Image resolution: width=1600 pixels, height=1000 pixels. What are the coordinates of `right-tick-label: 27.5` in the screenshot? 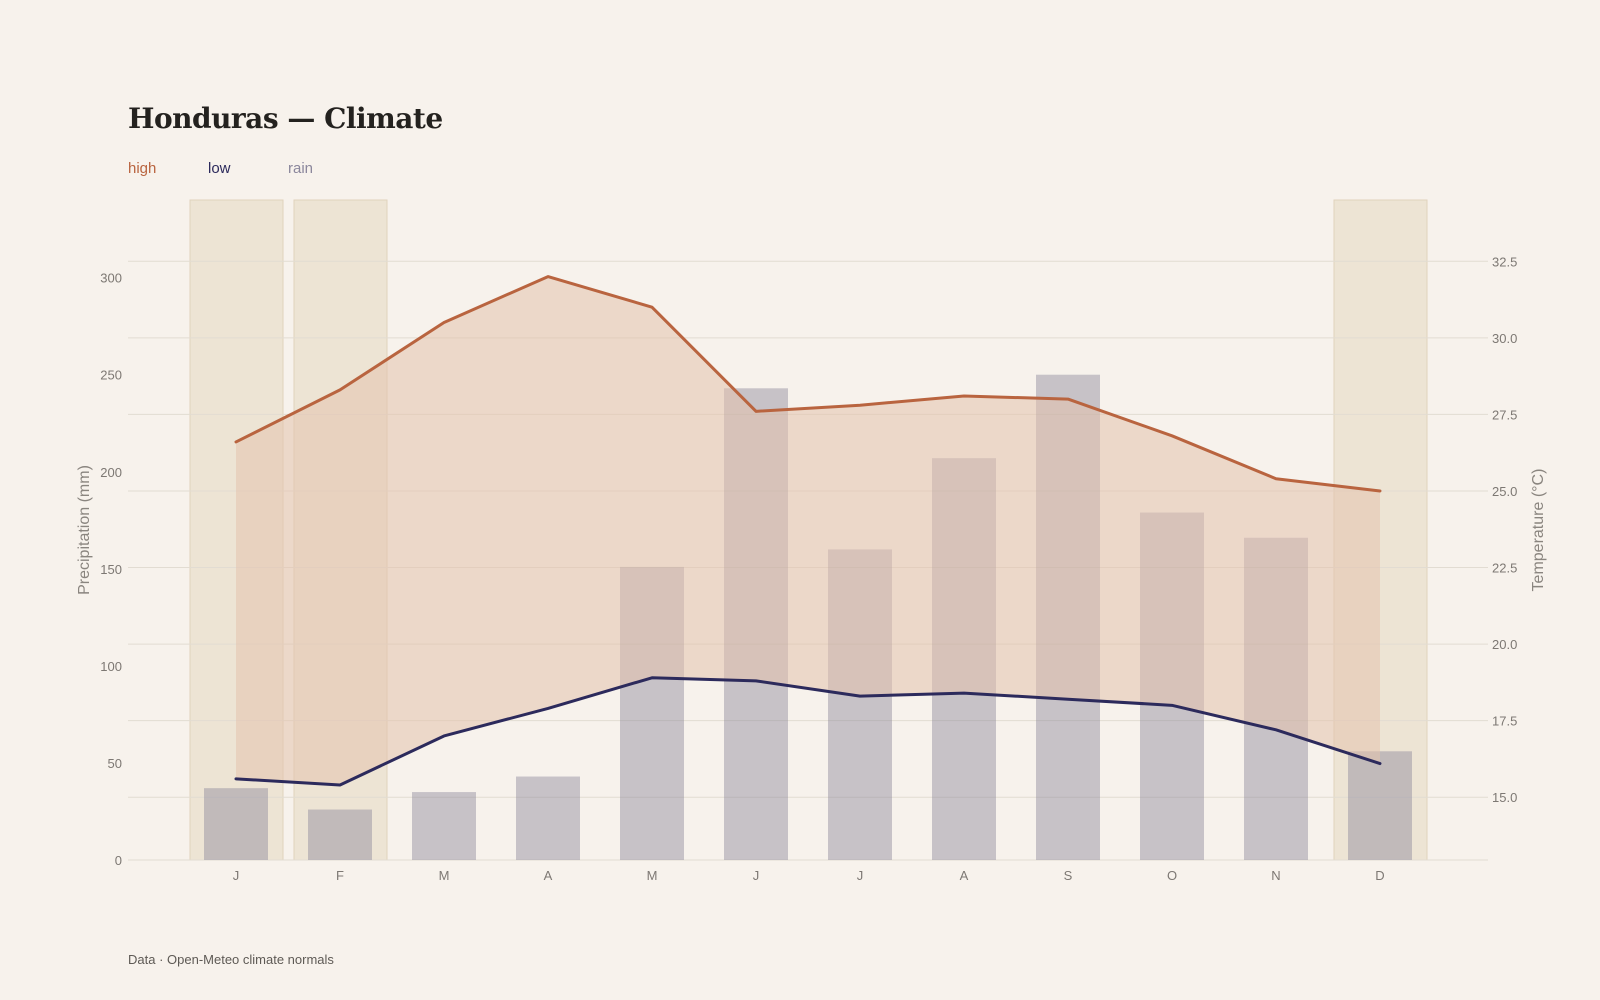 It's located at (1504, 414).